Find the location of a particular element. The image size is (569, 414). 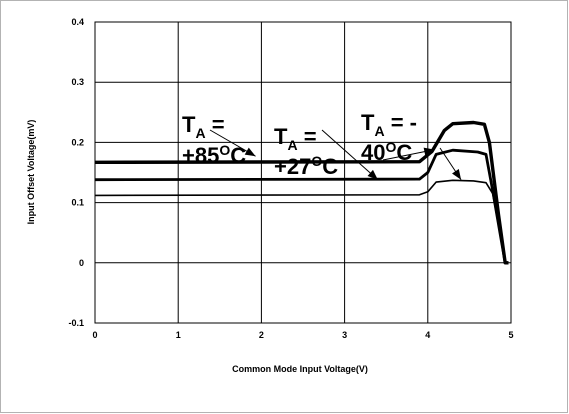

y-tick-label: 0.3 is located at coordinates (77, 82).